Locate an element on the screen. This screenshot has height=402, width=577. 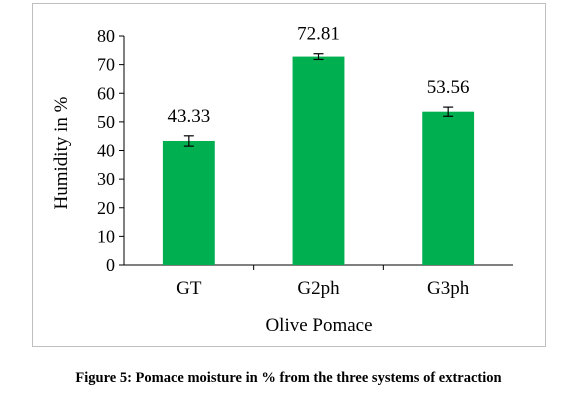
y-tick-label: 80 is located at coordinates (106, 36).